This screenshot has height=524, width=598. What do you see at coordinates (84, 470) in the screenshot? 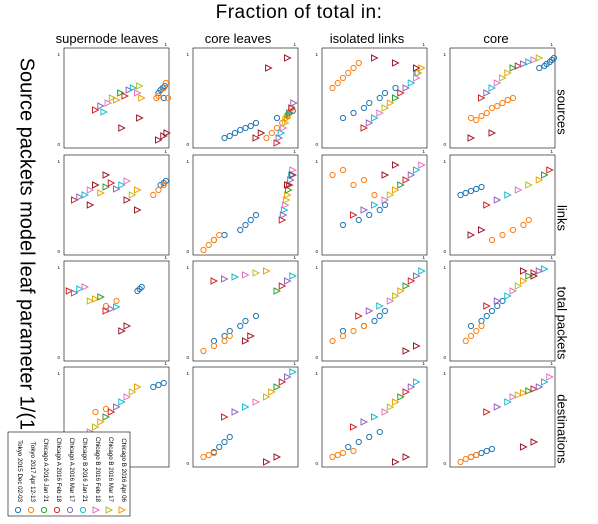
I see `legend-item-label: Chicago B 2016 Jan 21` at bounding box center [84, 470].